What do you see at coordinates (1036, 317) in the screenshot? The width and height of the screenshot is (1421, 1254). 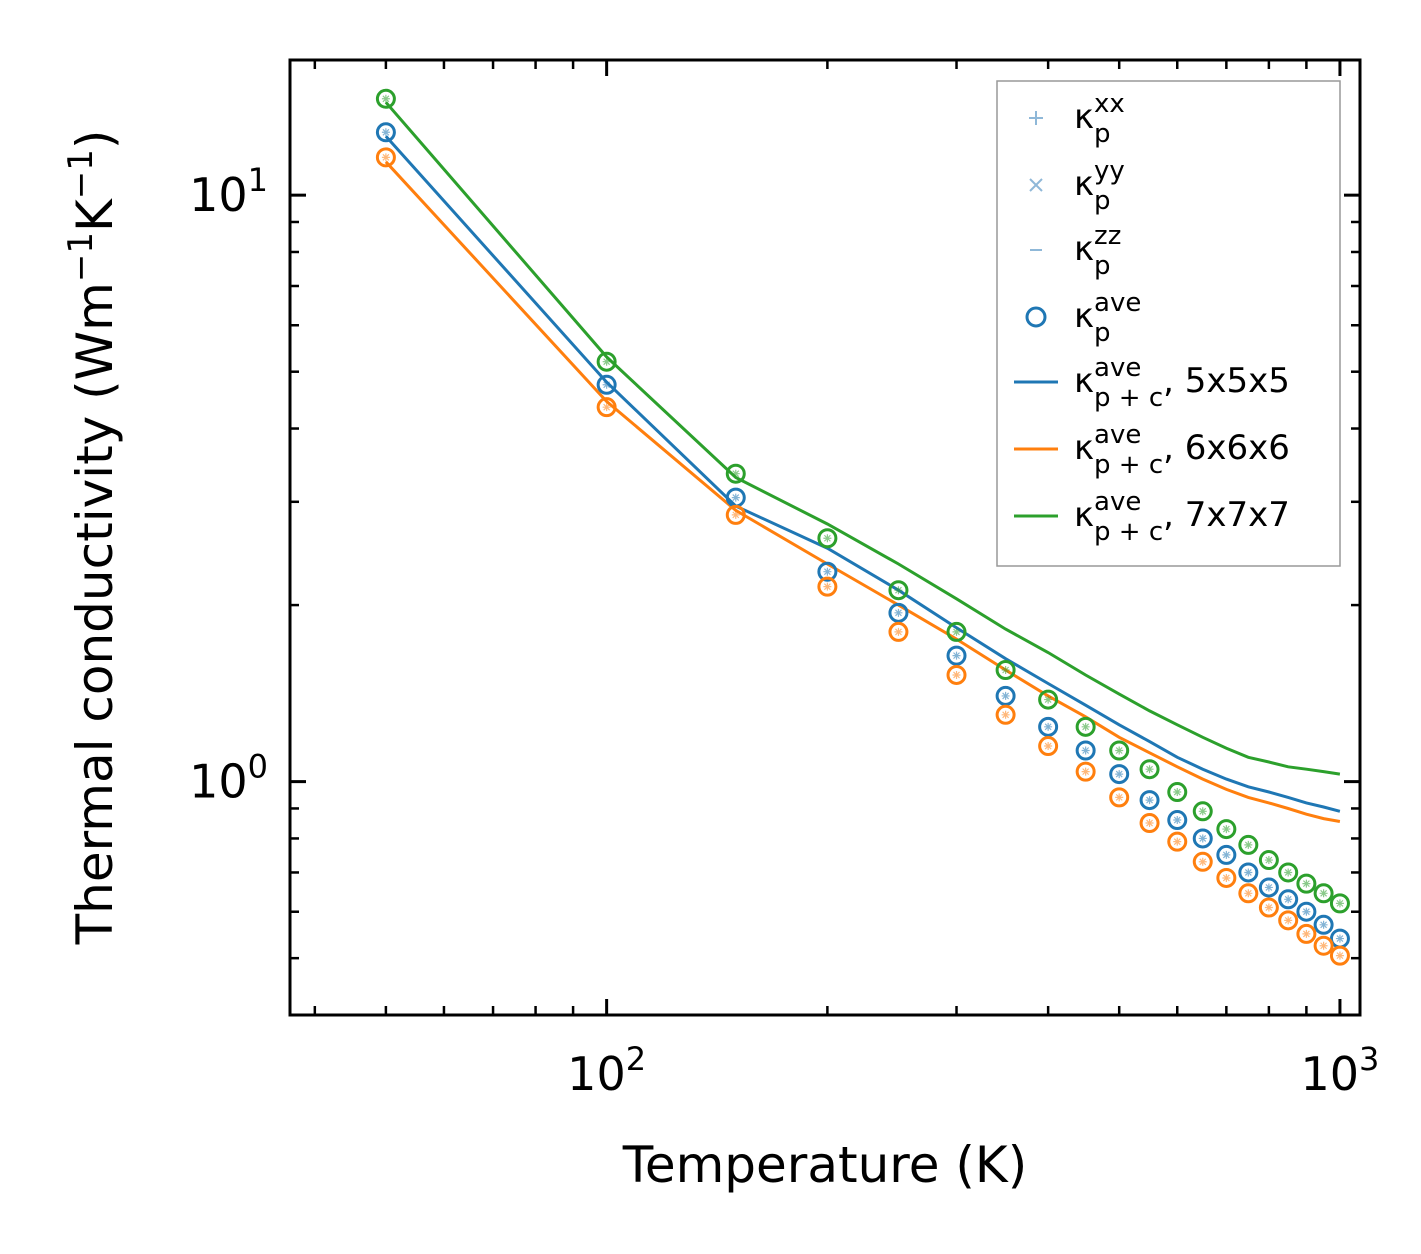 I see `legend-circle-icon` at bounding box center [1036, 317].